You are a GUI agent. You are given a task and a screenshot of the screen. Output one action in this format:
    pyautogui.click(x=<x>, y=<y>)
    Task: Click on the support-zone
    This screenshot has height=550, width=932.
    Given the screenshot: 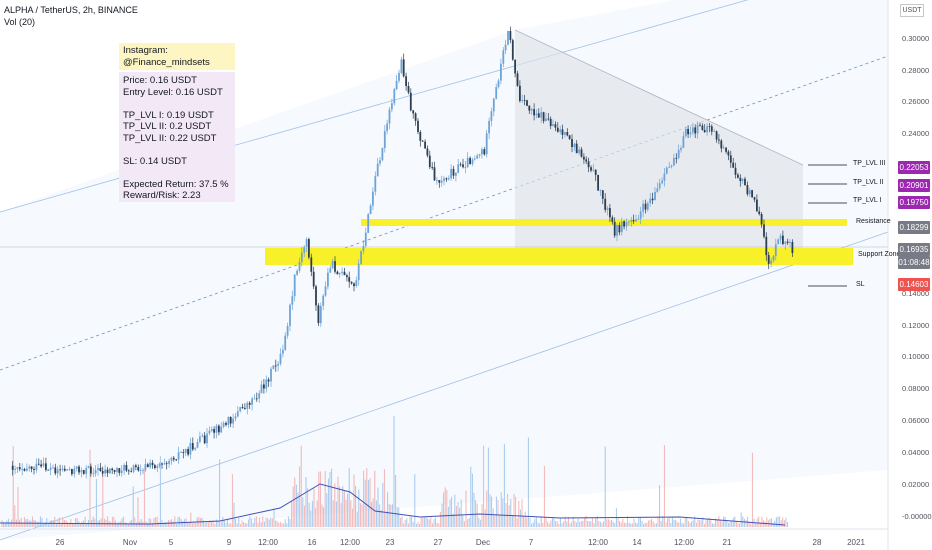 What is the action you would take?
    pyautogui.click(x=559, y=256)
    